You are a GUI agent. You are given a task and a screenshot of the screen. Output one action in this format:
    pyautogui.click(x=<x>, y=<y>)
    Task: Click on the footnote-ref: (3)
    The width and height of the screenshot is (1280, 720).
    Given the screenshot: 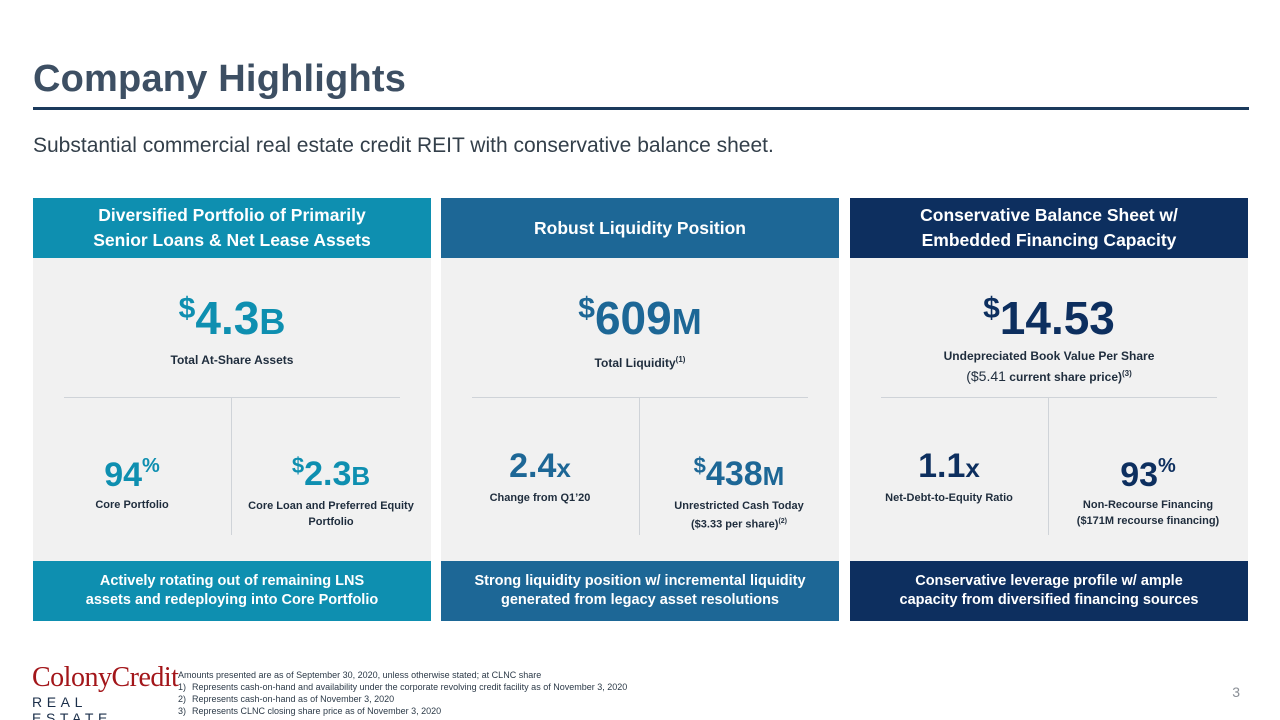 What is the action you would take?
    pyautogui.click(x=1126, y=373)
    